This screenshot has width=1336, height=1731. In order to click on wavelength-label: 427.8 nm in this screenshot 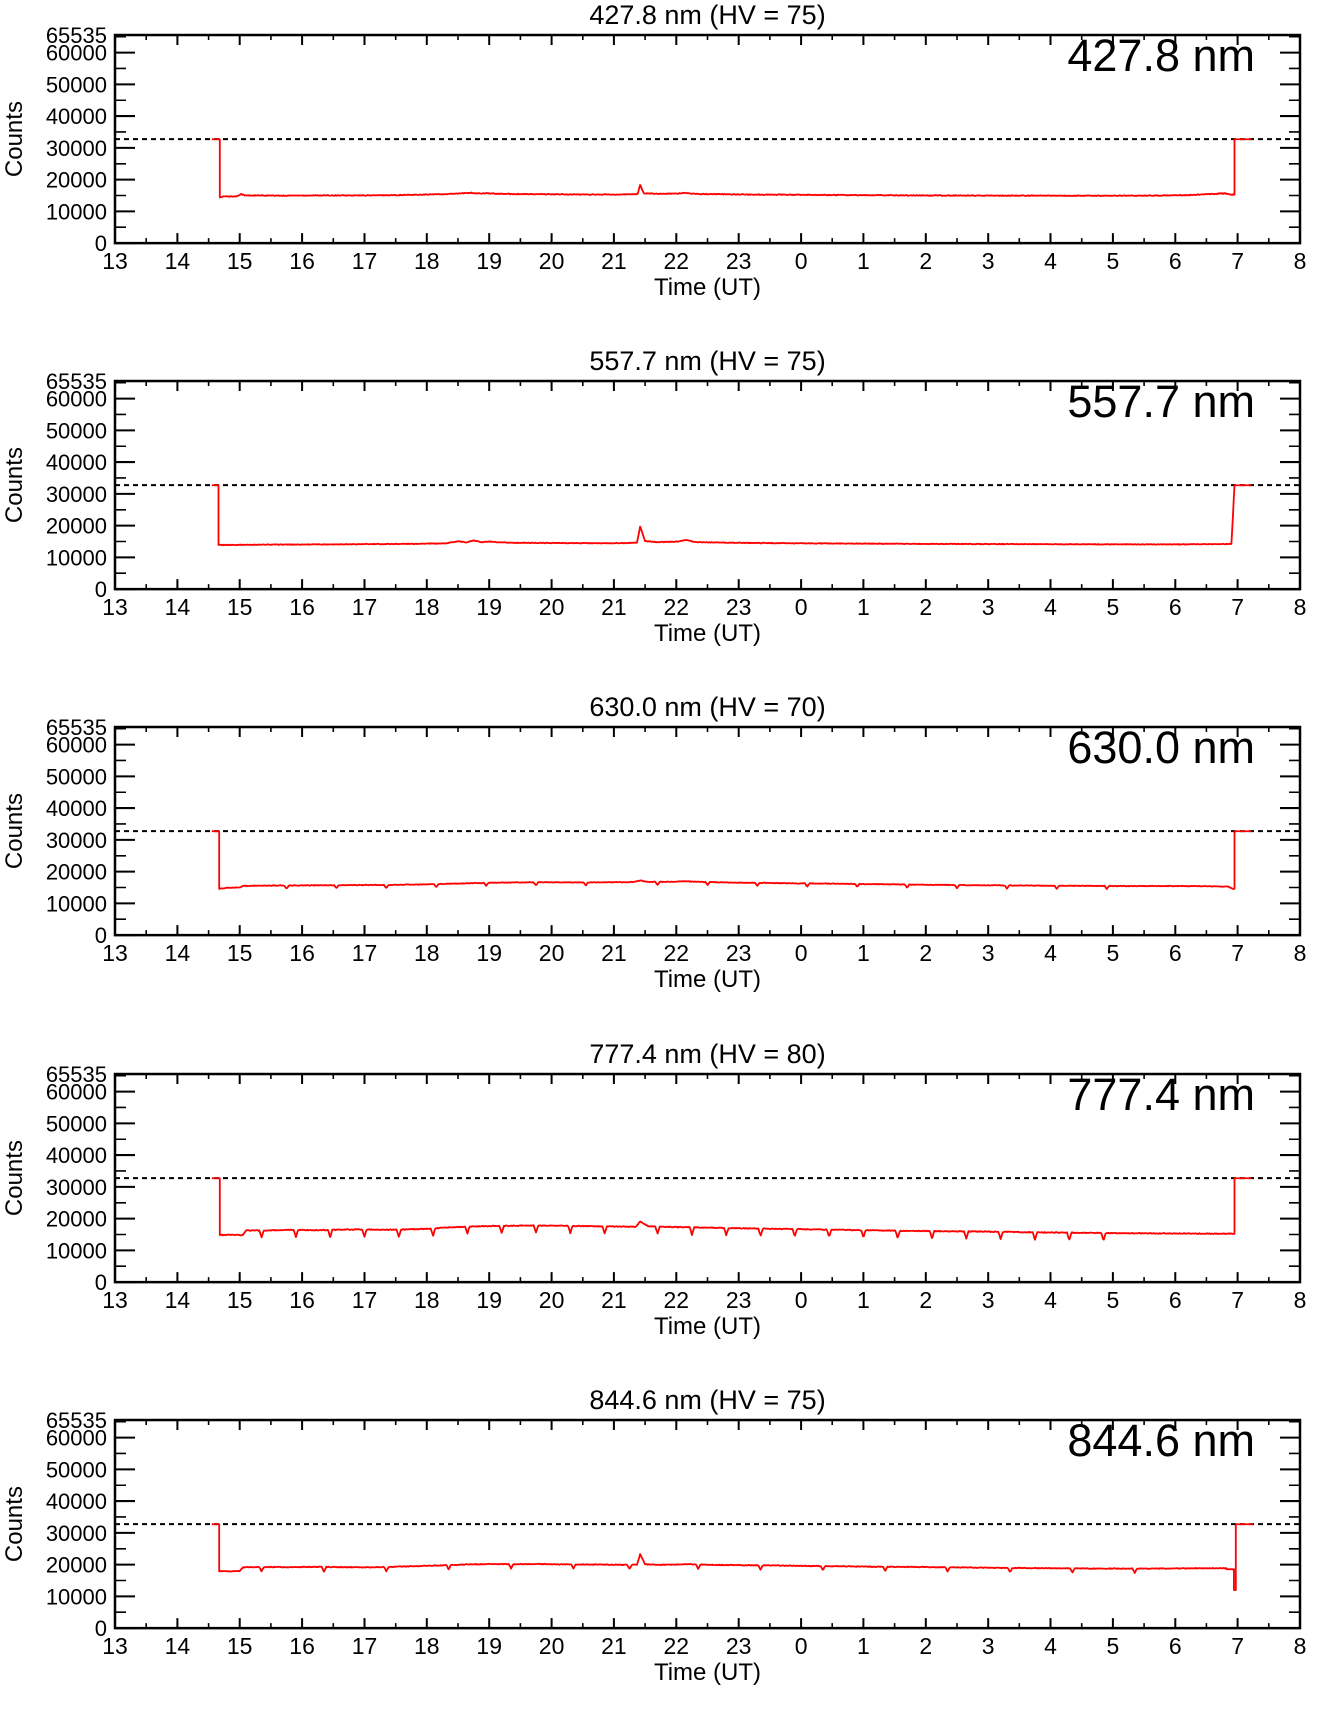, I will do `click(1161, 55)`.